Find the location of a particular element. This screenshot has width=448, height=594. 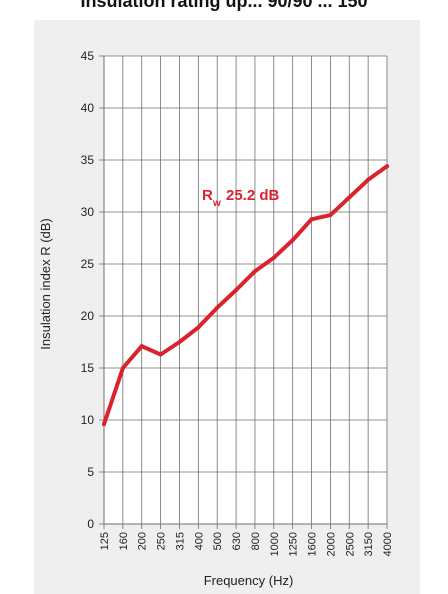

x-tick-label: 2000 is located at coordinates (331, 544).